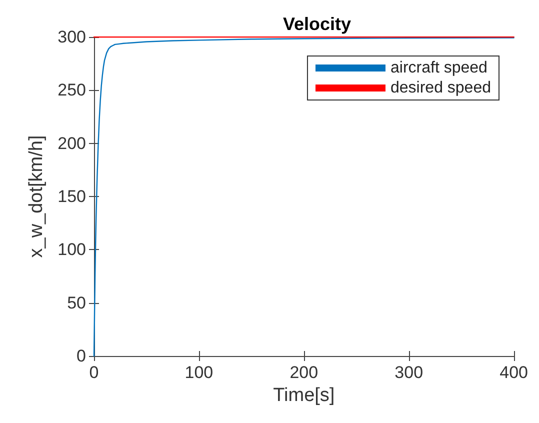 This screenshot has height=423, width=539. Describe the element at coordinates (72, 196) in the screenshot. I see `y-tick-label: 150` at that location.